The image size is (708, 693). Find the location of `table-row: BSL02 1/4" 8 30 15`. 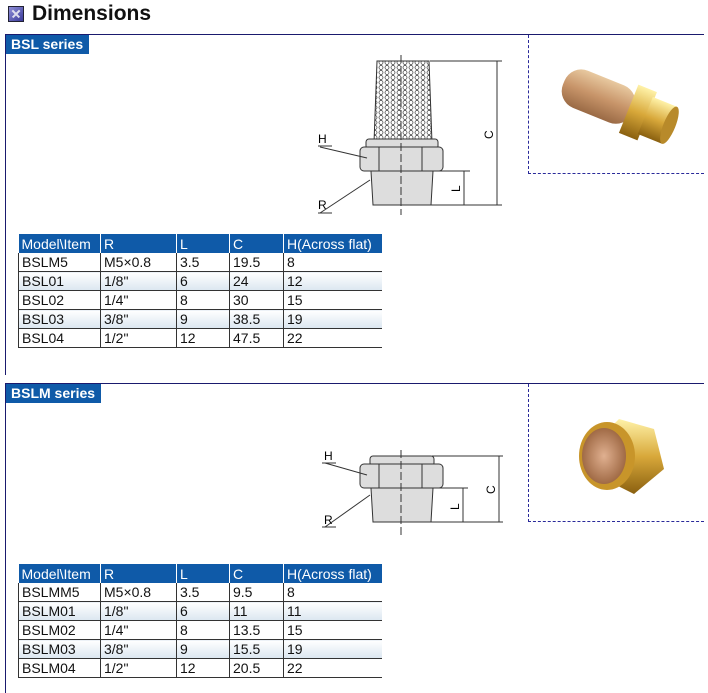

table-row: BSL02 1/4" 8 30 15 is located at coordinates (200, 300).